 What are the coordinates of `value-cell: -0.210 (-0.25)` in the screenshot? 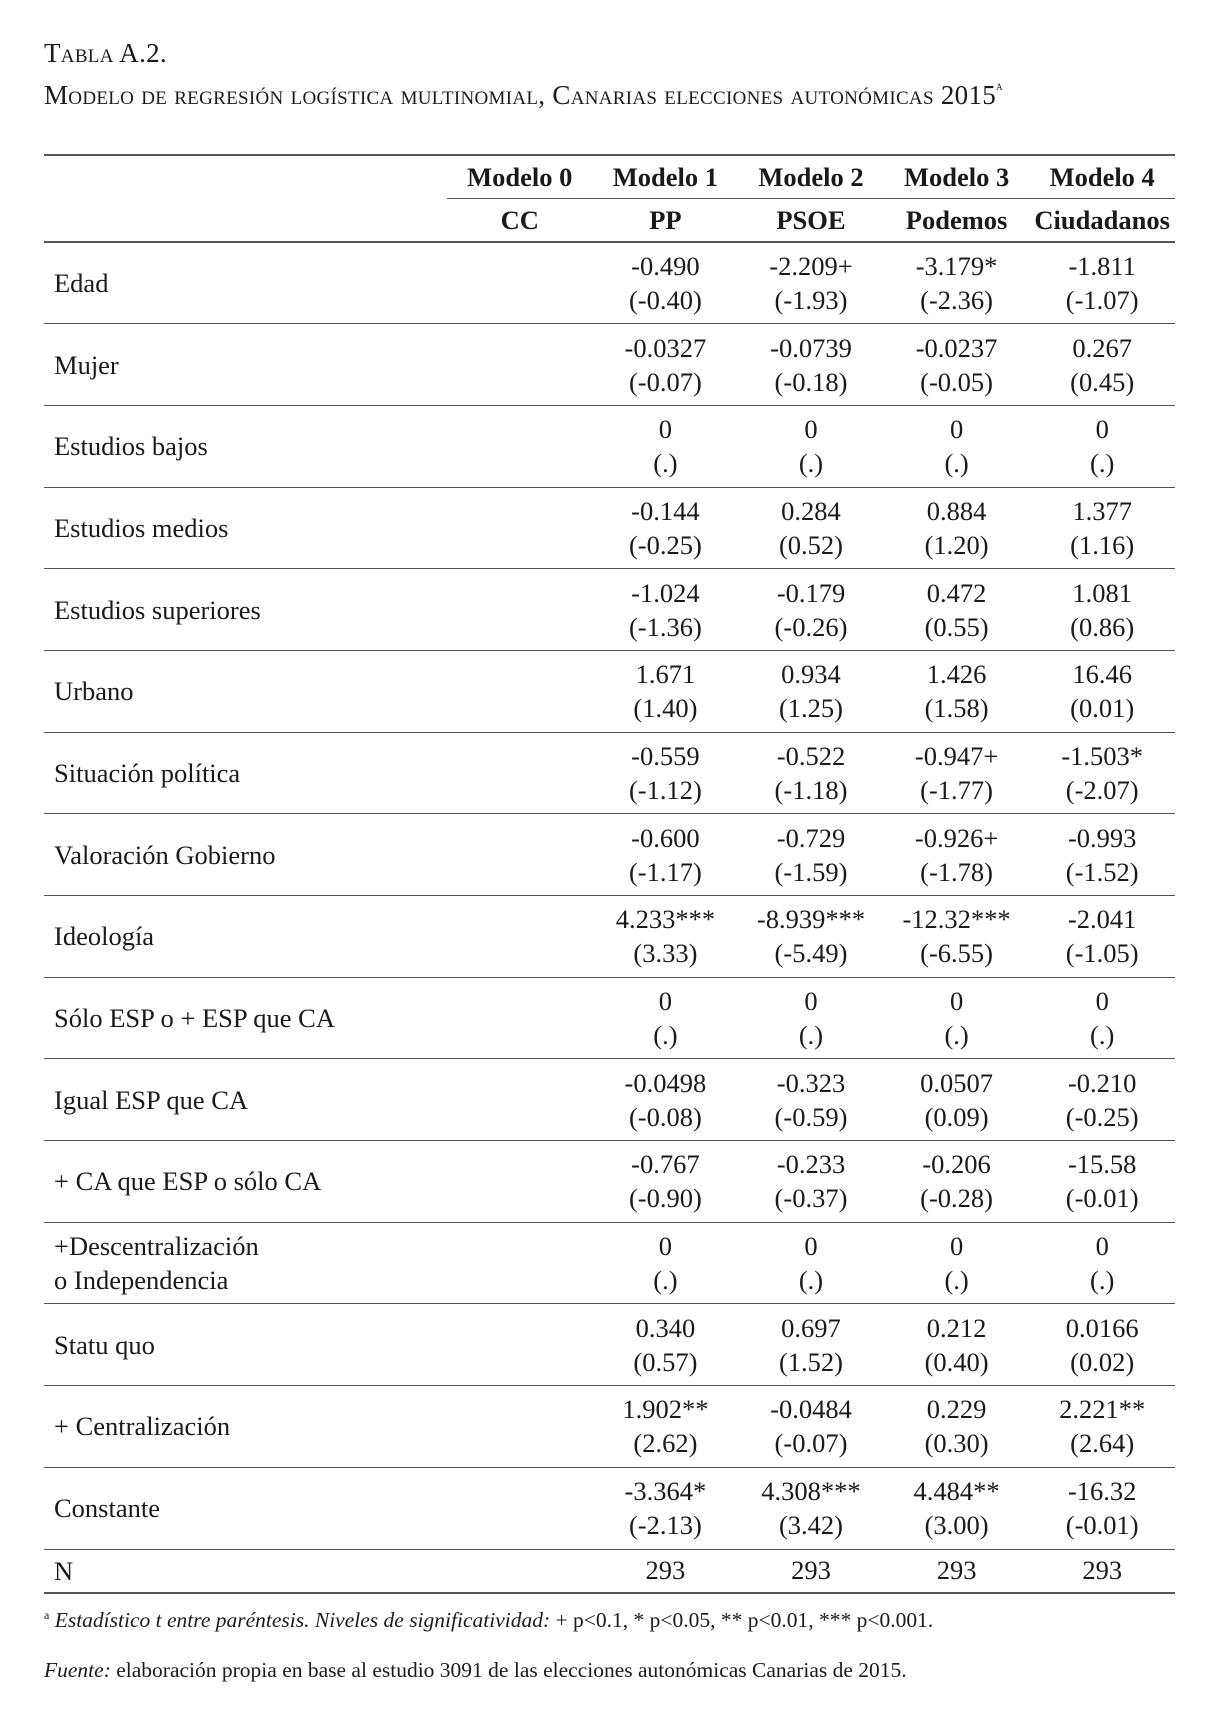 It's located at (1102, 1100).